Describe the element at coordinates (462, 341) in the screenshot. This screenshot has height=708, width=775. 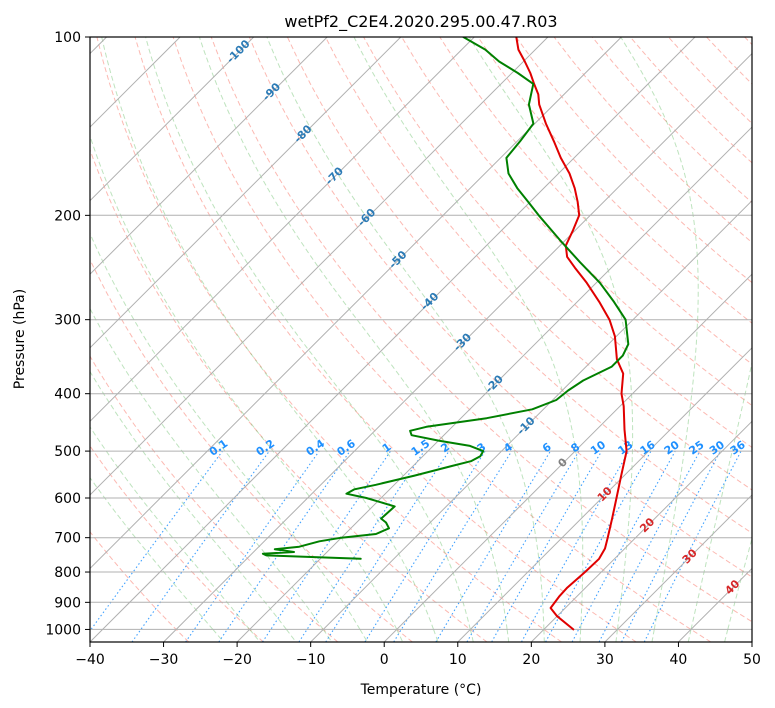
I see `isotherm-label: -30` at that location.